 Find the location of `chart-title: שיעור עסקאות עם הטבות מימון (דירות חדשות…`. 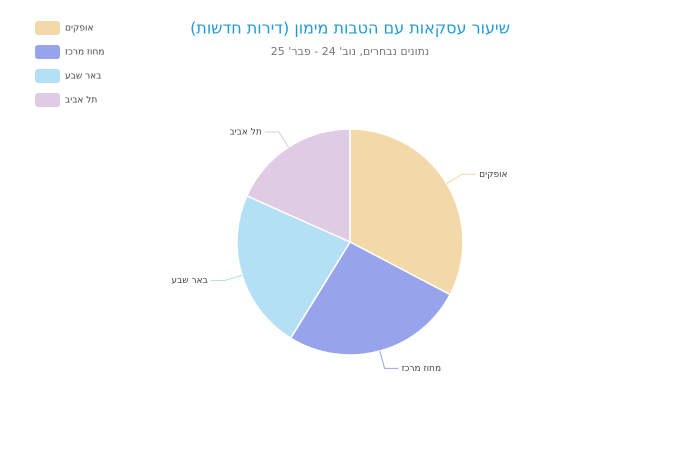

chart-title: שיעור עסקאות עם הטבות מימון (דירות חדשות… is located at coordinates (350, 28).